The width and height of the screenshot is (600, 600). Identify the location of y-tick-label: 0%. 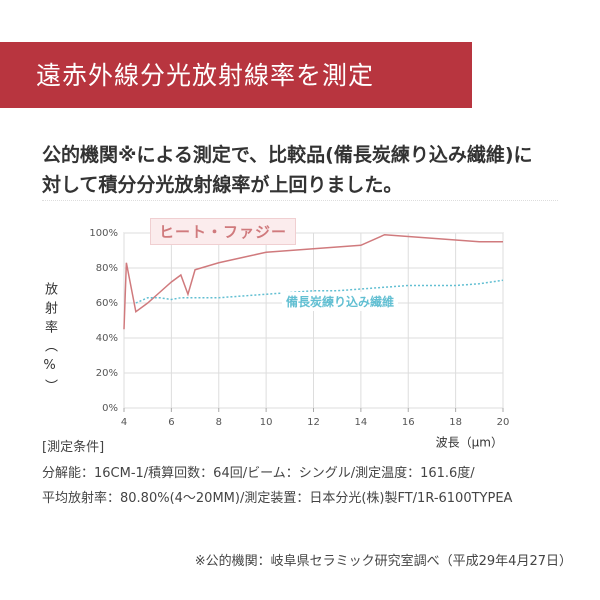
(110, 408).